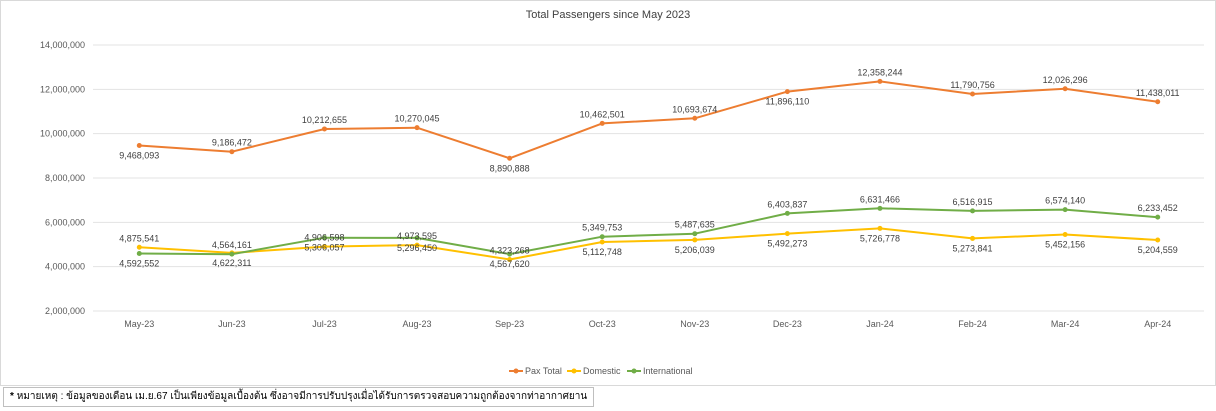  I want to click on data-label: 4,622,311, so click(231, 263).